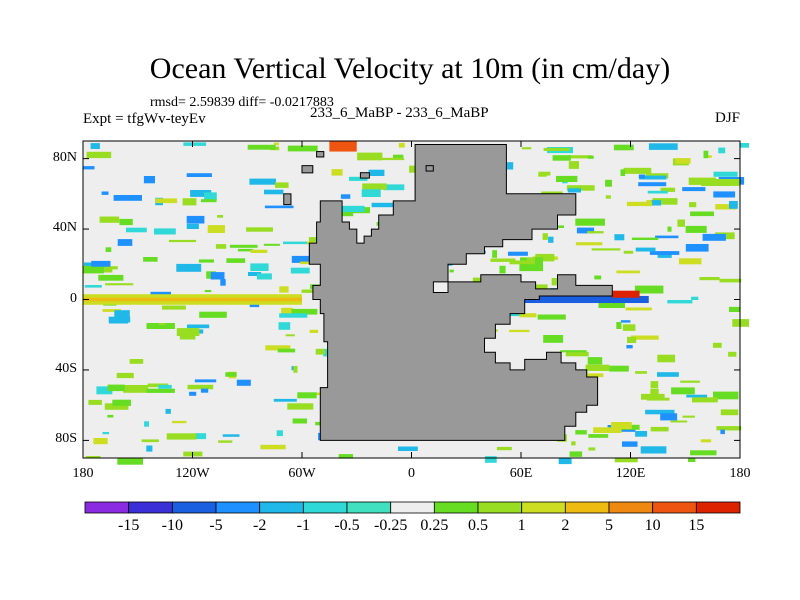 The height and width of the screenshot is (600, 800). Describe the element at coordinates (399, 113) in the screenshot. I see `comparison-label: 233_6_MaBP - 233_6_MaBP` at that location.